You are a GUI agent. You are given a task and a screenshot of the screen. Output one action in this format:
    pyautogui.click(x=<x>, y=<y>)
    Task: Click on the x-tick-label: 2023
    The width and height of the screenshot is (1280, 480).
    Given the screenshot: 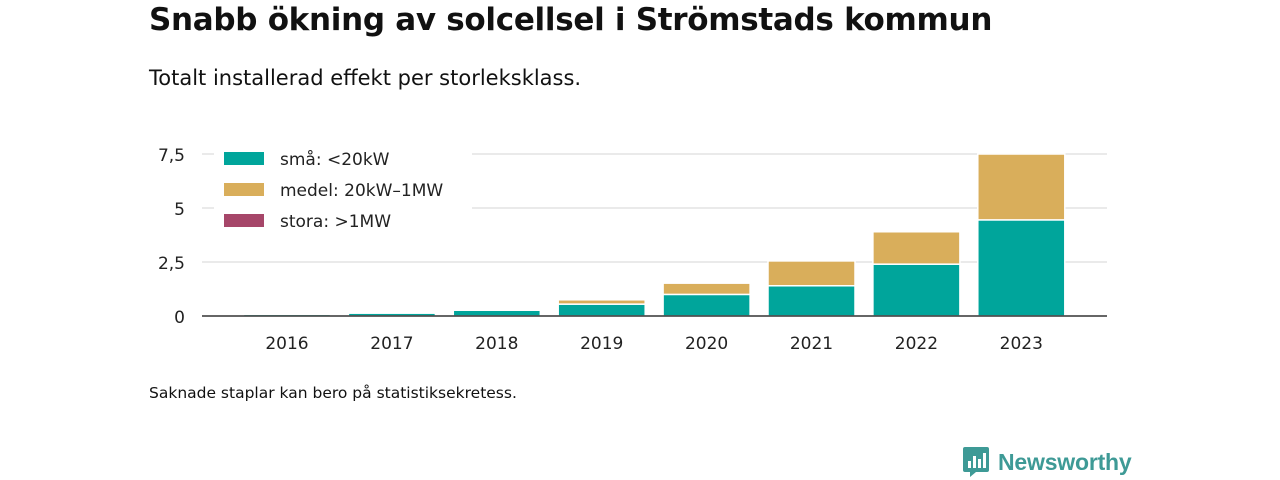 What is the action you would take?
    pyautogui.click(x=1021, y=344)
    